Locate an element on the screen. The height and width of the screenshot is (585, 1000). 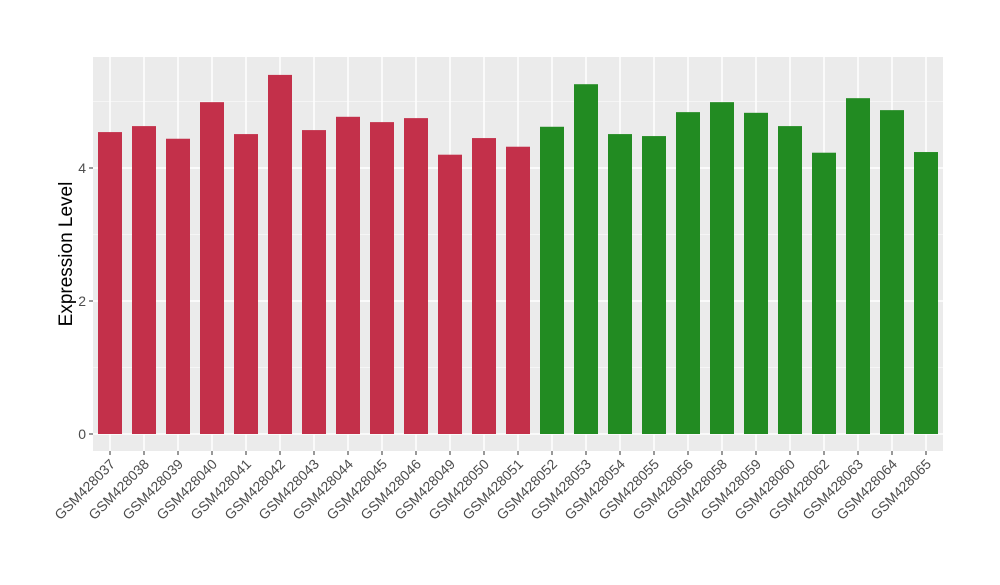
bar-GSM428045 is located at coordinates (382, 278).